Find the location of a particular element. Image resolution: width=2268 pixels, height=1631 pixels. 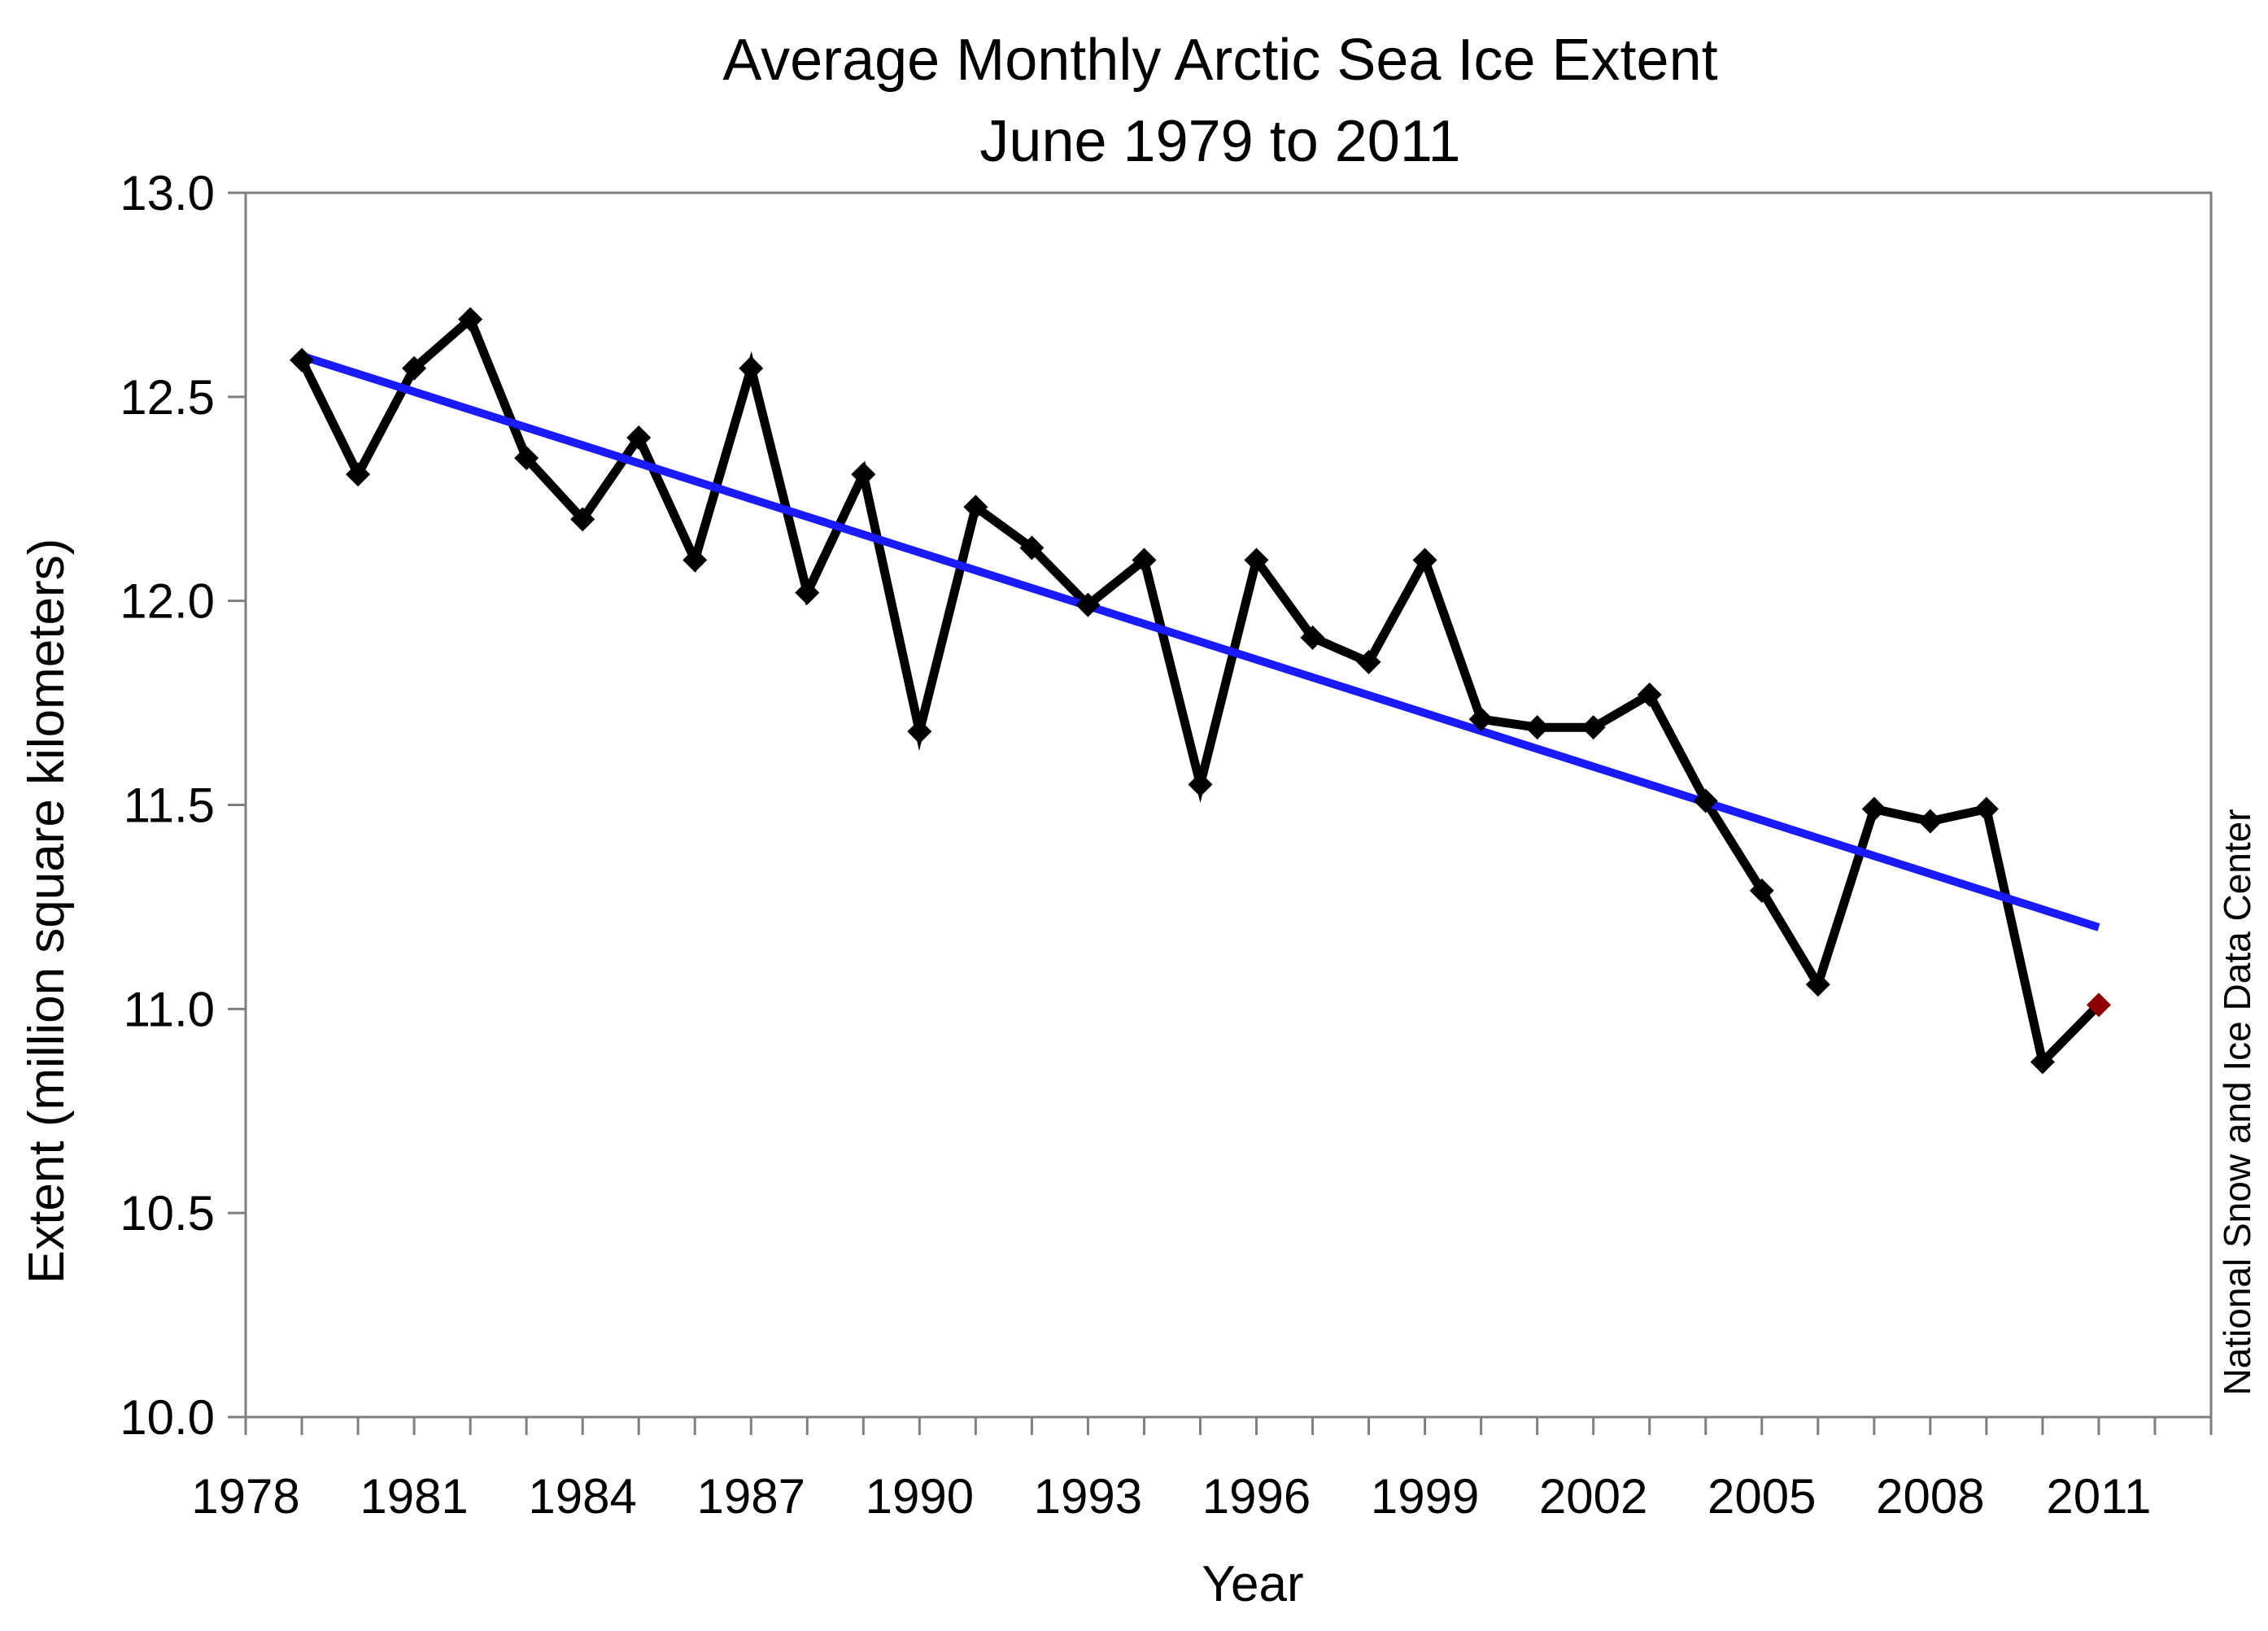

chart-subtitle: June 1979 to 2011 is located at coordinates (1219, 142).